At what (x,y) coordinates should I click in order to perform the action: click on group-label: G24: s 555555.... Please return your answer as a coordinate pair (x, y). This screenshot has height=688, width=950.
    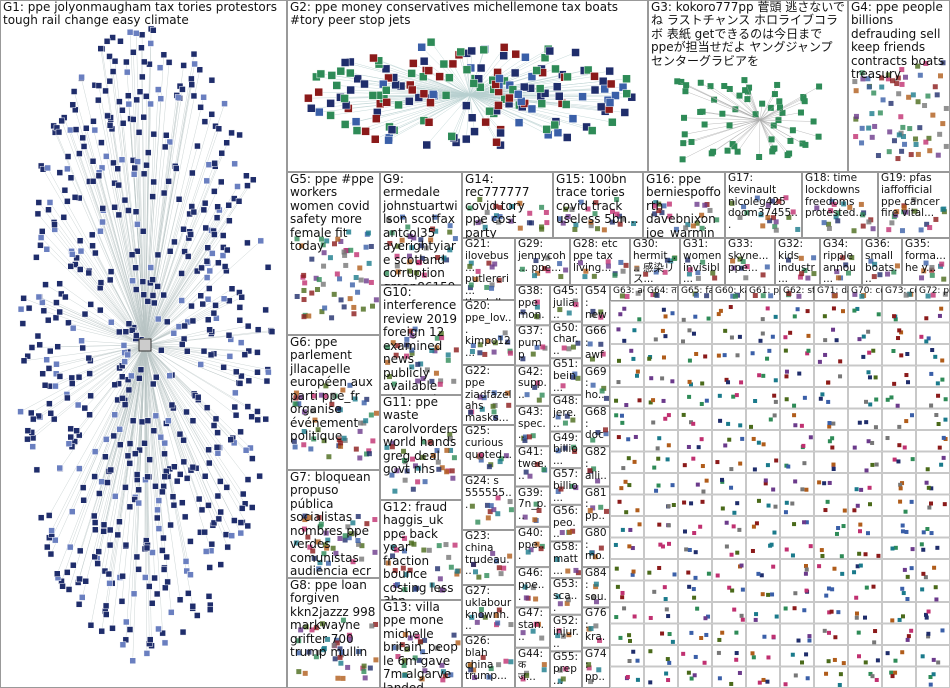
    Looking at the image, I should click on (488, 493).